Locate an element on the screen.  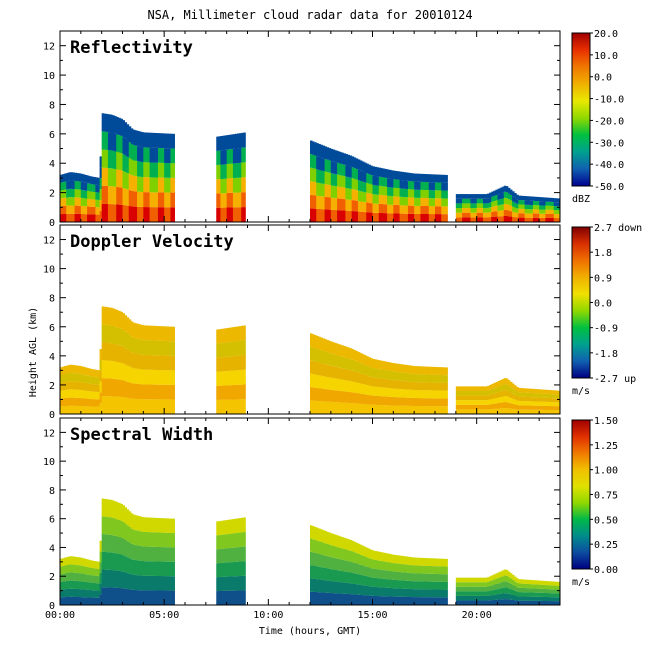
y-tick-label: 10 is located at coordinates (49, 76).